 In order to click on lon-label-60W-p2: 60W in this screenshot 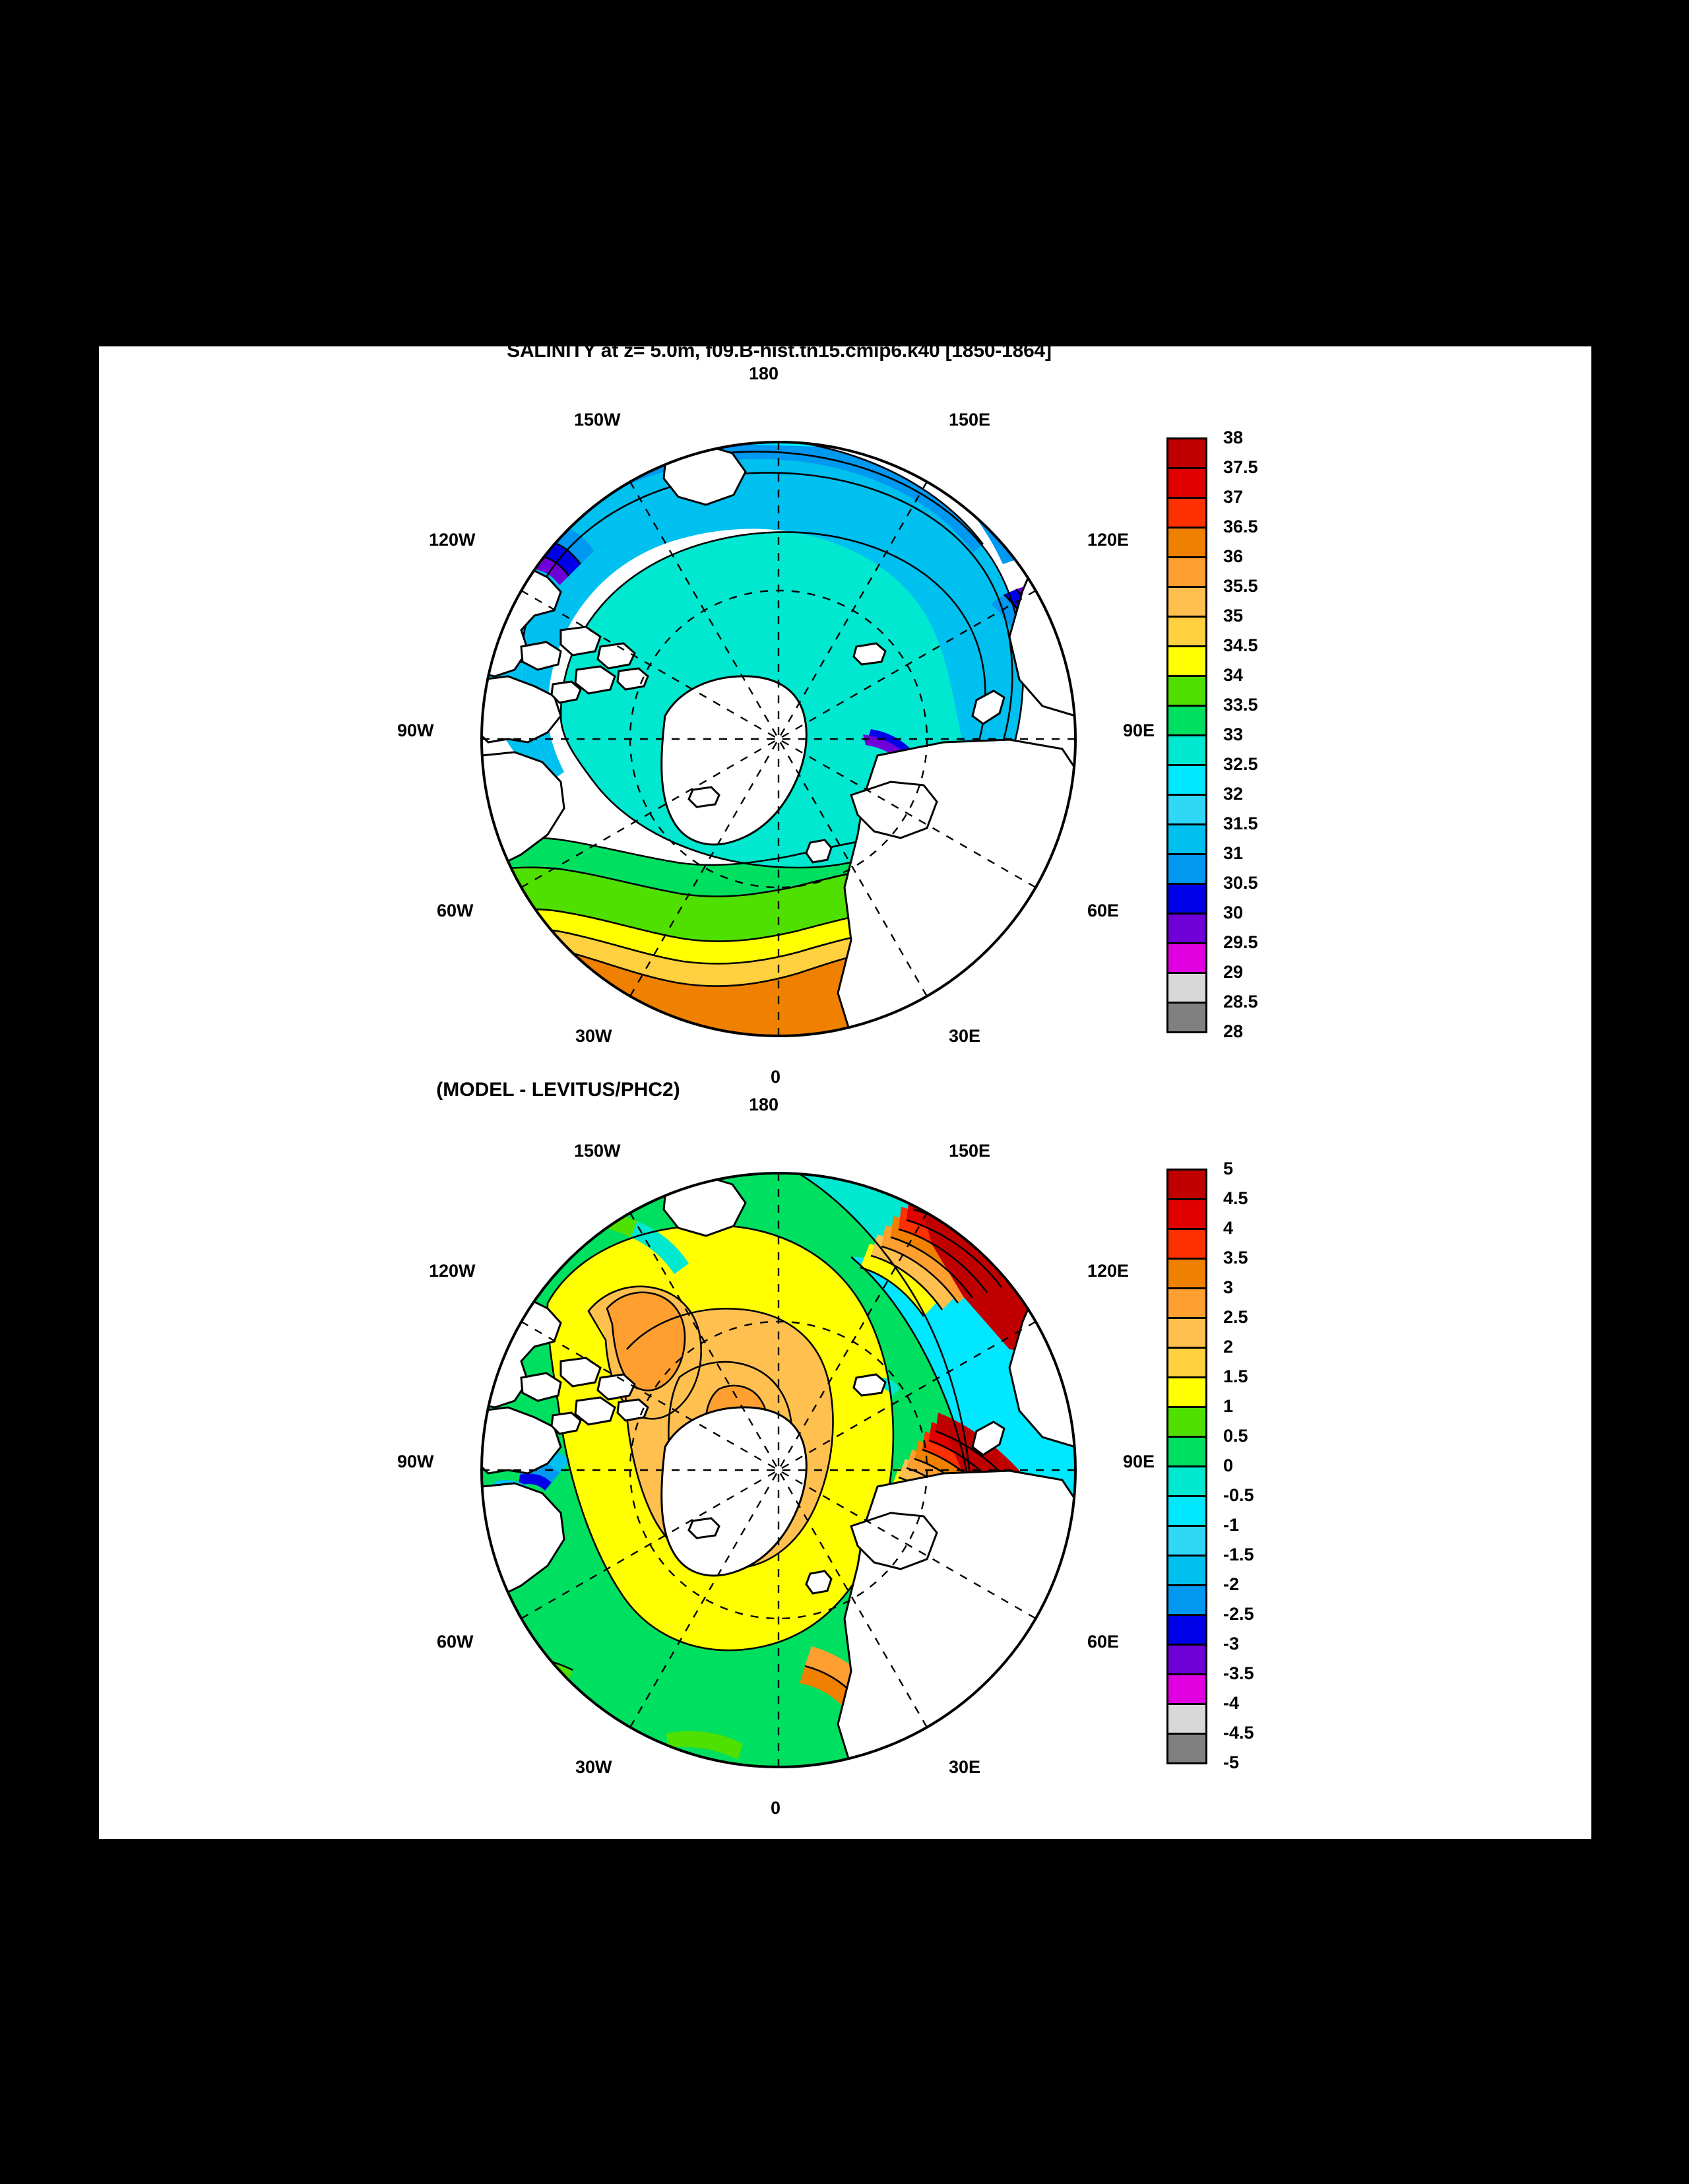, I will do `click(456, 1642)`.